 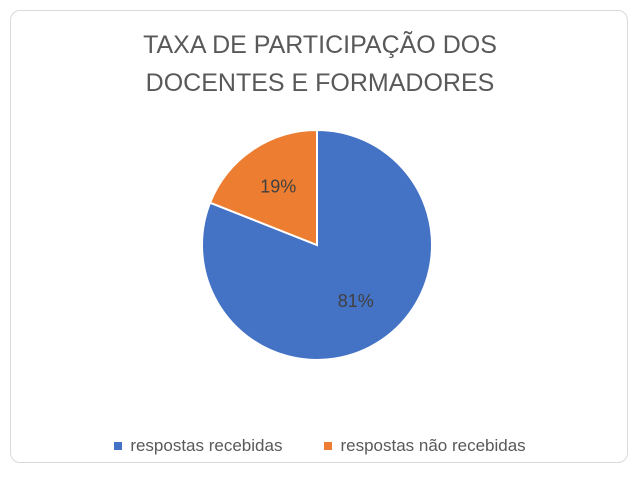 I want to click on data-label: 19%, so click(x=278, y=187).